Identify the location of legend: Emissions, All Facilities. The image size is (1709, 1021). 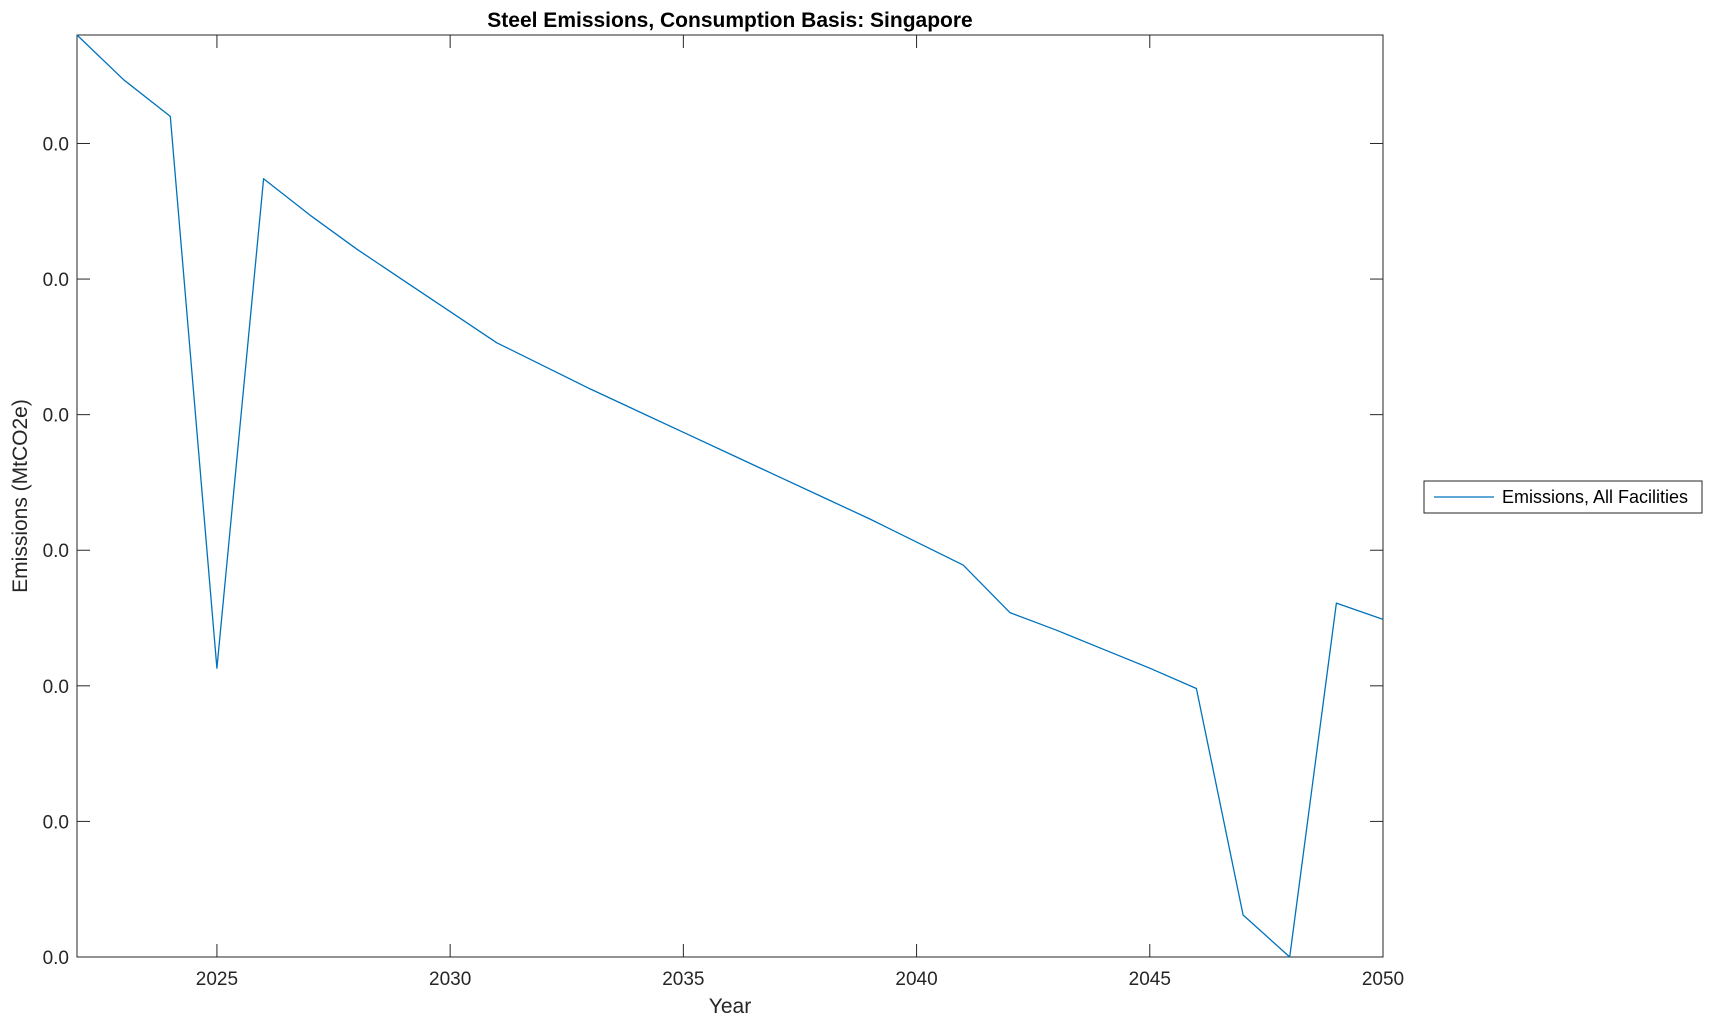
(1563, 497).